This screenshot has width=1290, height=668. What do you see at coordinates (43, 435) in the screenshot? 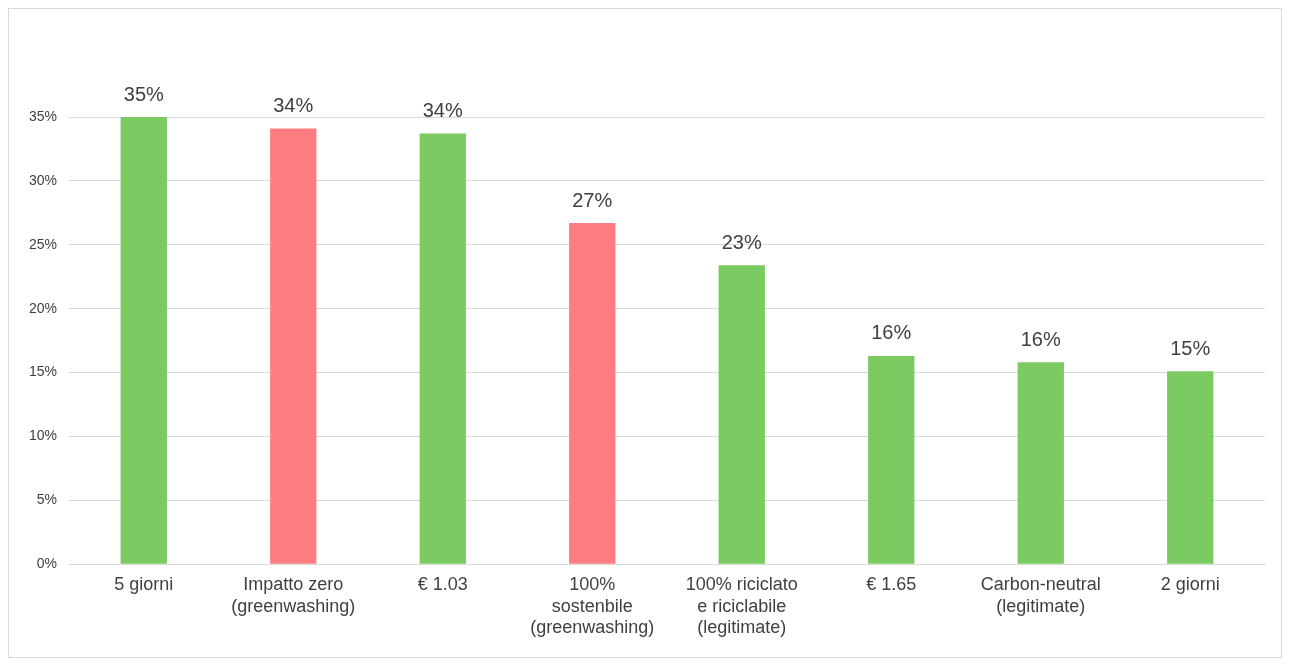
I see `y-tick-label: 10%` at bounding box center [43, 435].